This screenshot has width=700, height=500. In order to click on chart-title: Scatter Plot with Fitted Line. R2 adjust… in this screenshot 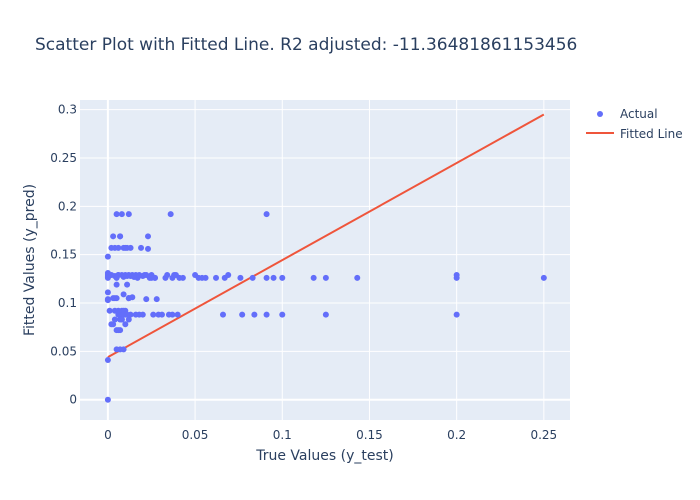, I will do `click(306, 45)`.